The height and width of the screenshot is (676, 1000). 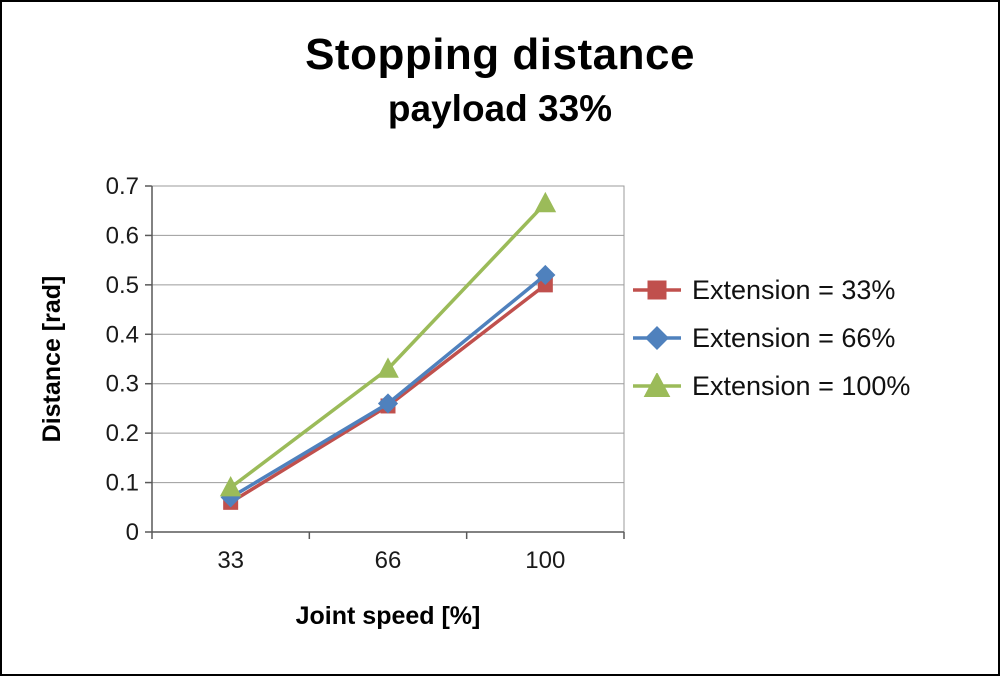 What do you see at coordinates (500, 108) in the screenshot?
I see `chart-subtitle: payload 33%` at bounding box center [500, 108].